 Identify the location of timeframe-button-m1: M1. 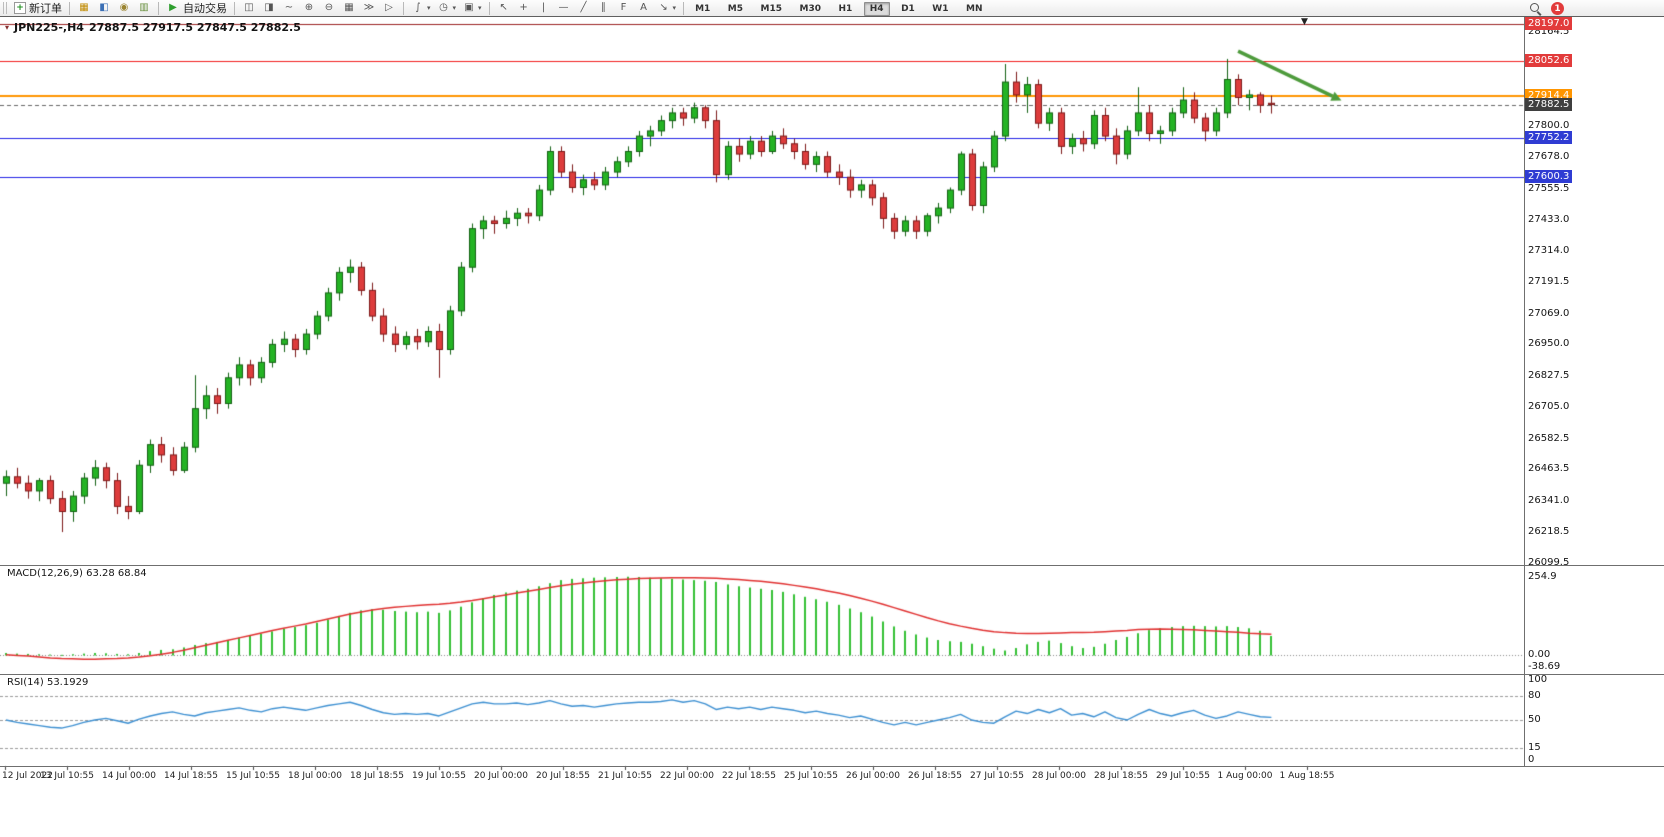
(703, 9).